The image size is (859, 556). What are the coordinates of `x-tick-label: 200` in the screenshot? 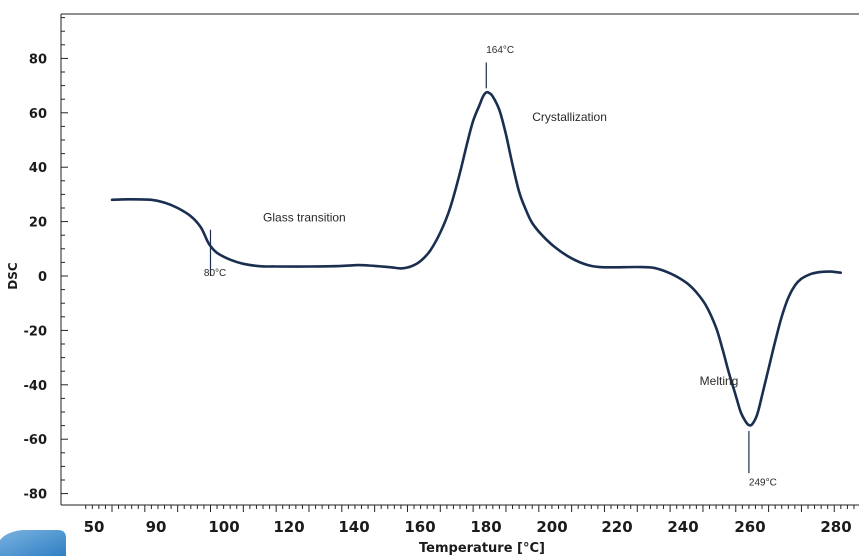 It's located at (551, 527).